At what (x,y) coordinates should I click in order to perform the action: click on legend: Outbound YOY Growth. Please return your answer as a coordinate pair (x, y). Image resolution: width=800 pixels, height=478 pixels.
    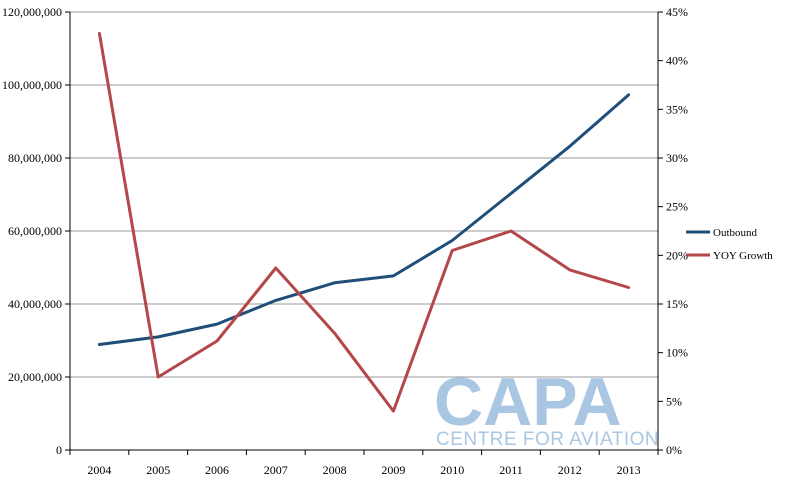
    Looking at the image, I should click on (729, 244).